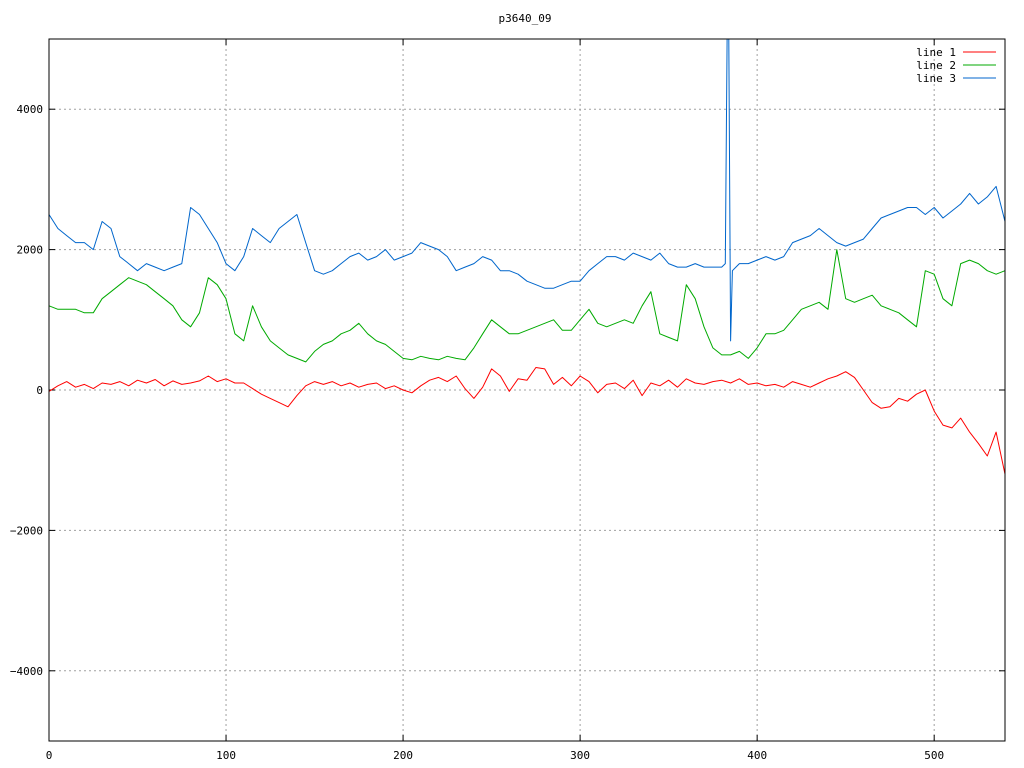  I want to click on x-tick-label: 500, so click(934, 755).